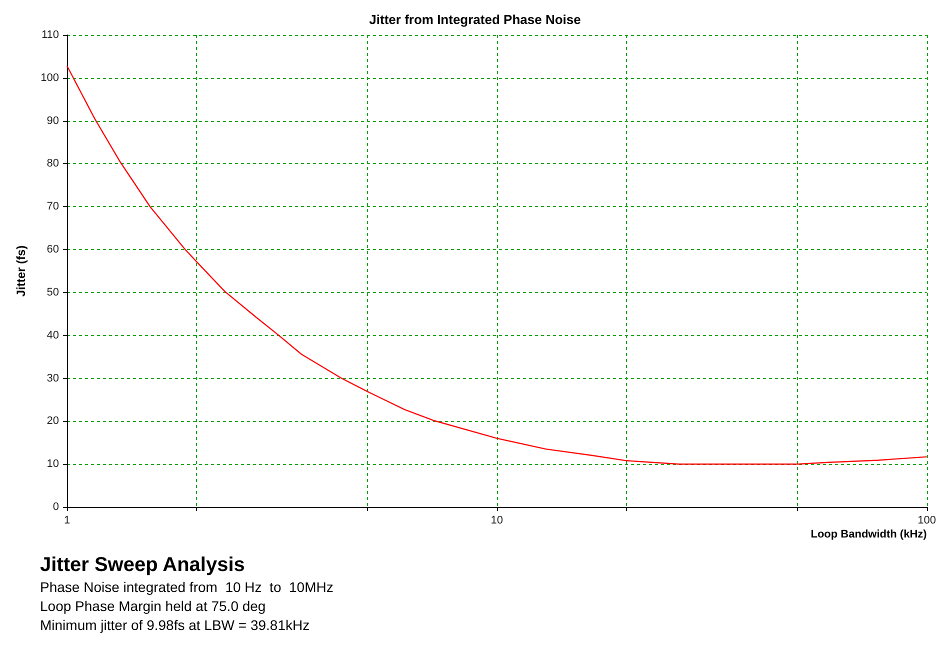  Describe the element at coordinates (475, 19) in the screenshot. I see `chart-title: Jitter from Integrated Phase Noise` at that location.